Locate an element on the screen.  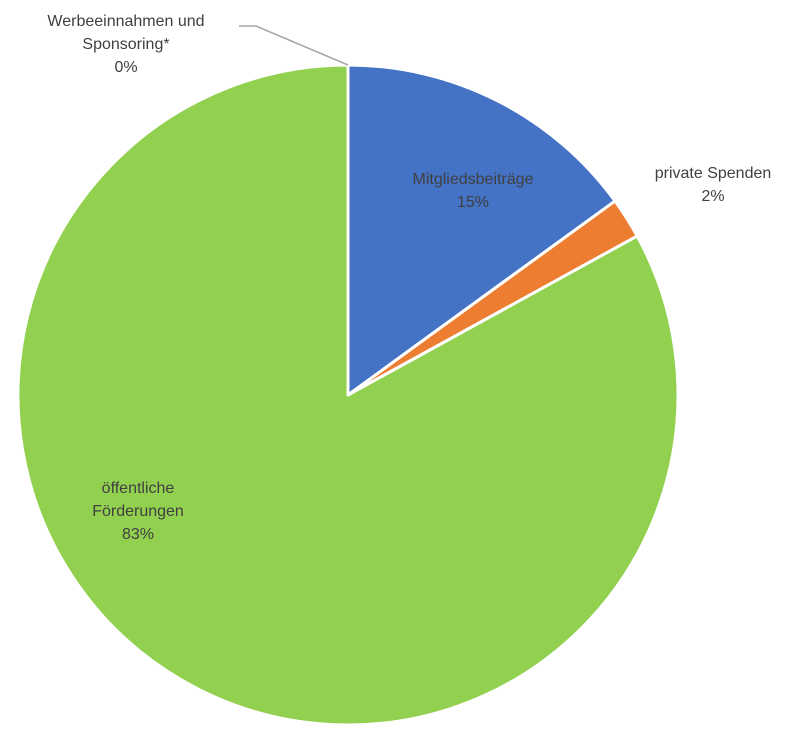
data-label-percent: 83% is located at coordinates (138, 534).